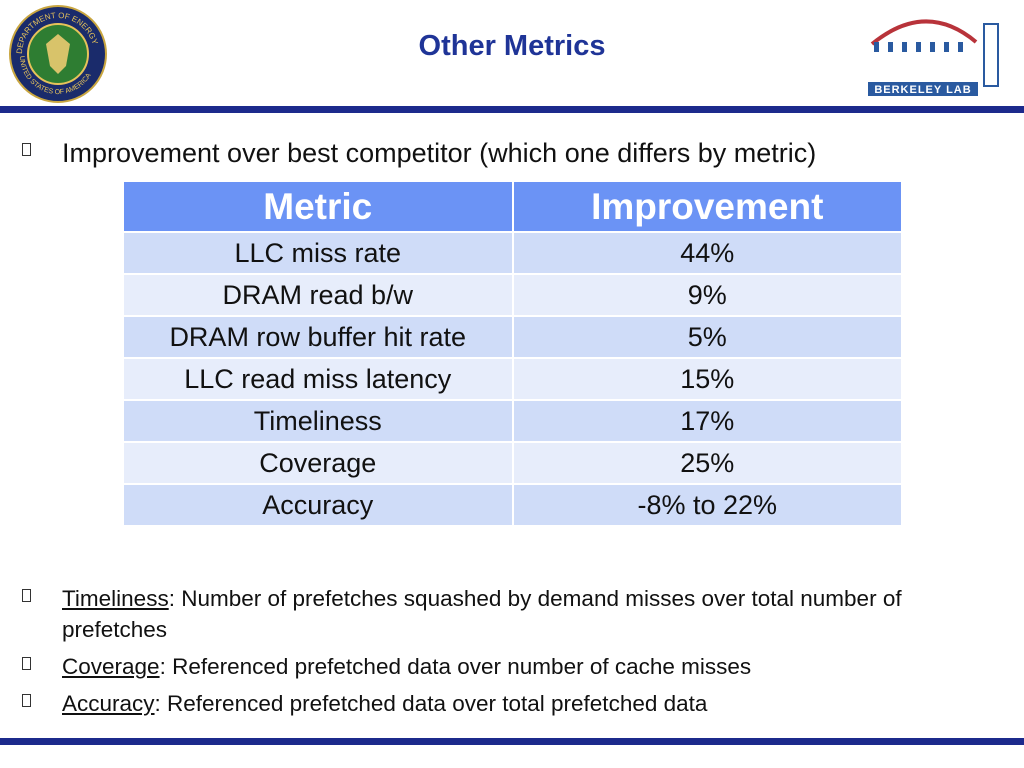 The height and width of the screenshot is (768, 1024). What do you see at coordinates (707, 379) in the screenshot?
I see `table-cell: 15%` at bounding box center [707, 379].